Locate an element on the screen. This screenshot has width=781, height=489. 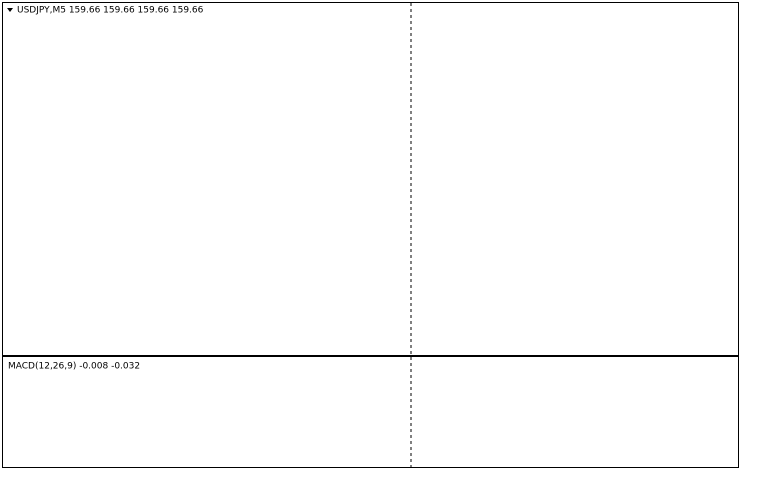
macd-title: MACD(12,26,9) -0.008 -0.032 is located at coordinates (74, 367).